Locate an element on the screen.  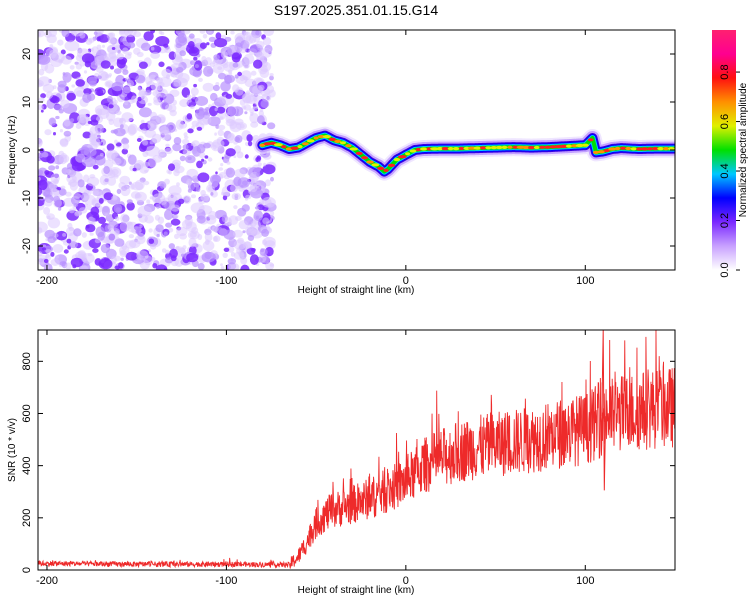
colorbar-tick-label: 0.4 is located at coordinates (725, 170).